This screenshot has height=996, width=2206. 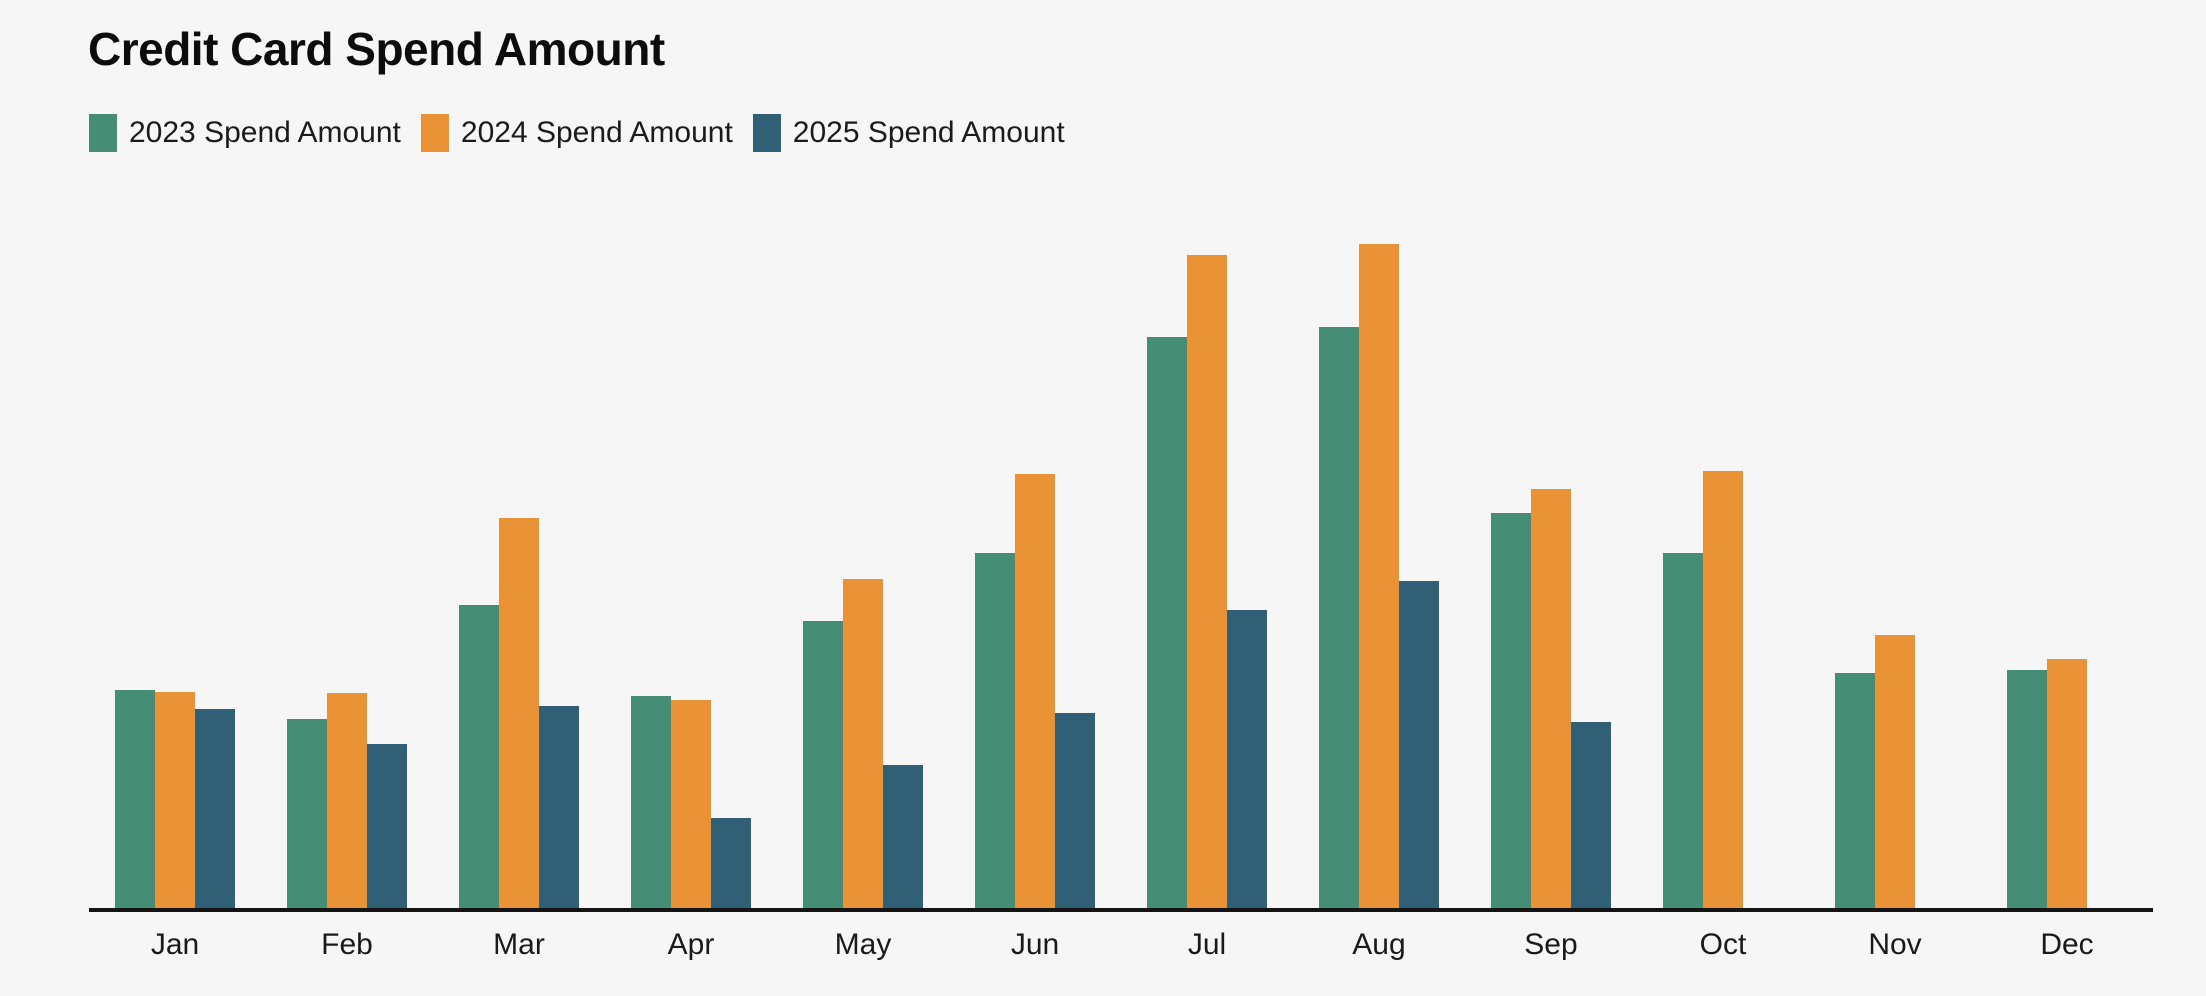 What do you see at coordinates (103, 133) in the screenshot?
I see `legend-swatch-2023` at bounding box center [103, 133].